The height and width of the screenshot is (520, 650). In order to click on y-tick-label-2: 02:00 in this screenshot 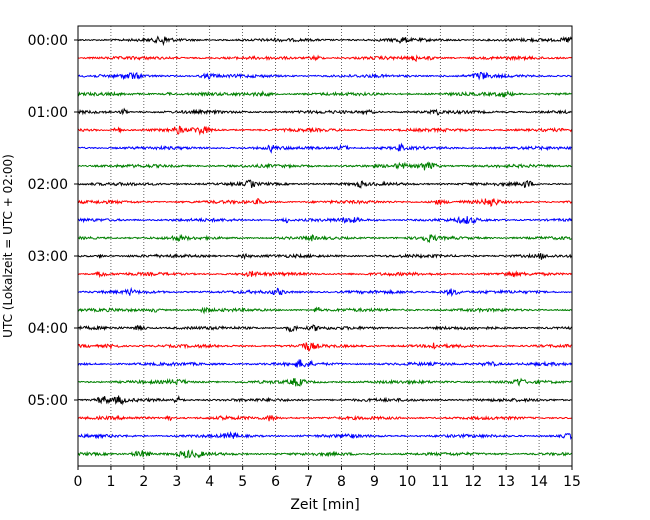, I will do `click(48, 185)`.